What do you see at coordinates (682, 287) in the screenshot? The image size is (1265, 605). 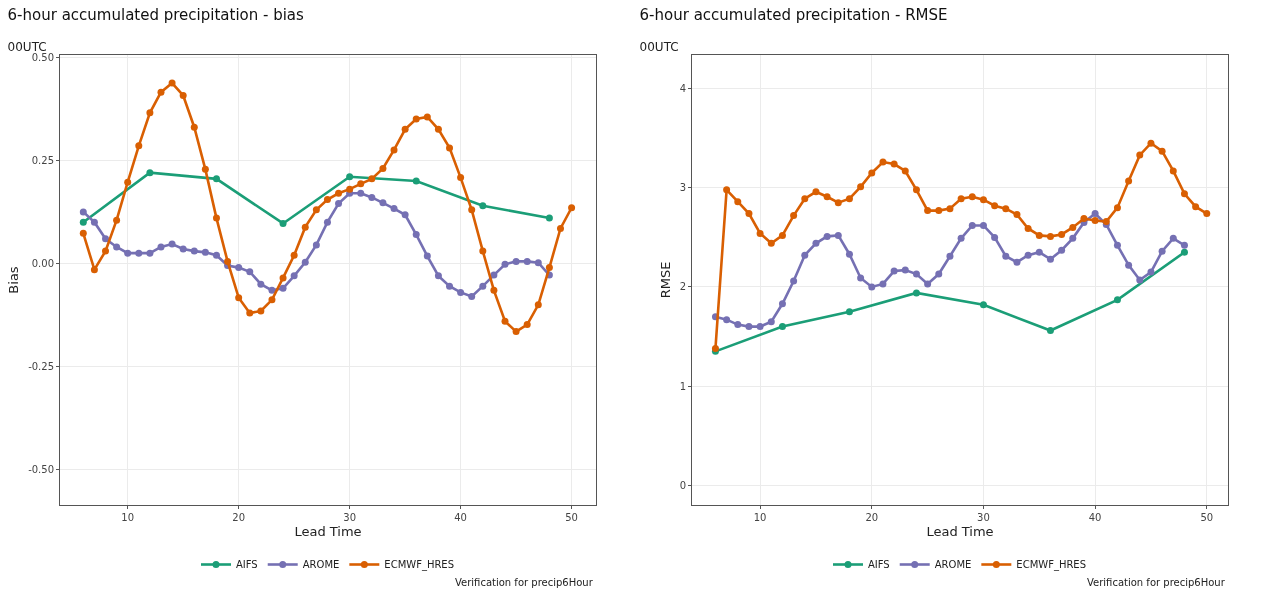 I see `y-tick-label: 2` at bounding box center [682, 287].